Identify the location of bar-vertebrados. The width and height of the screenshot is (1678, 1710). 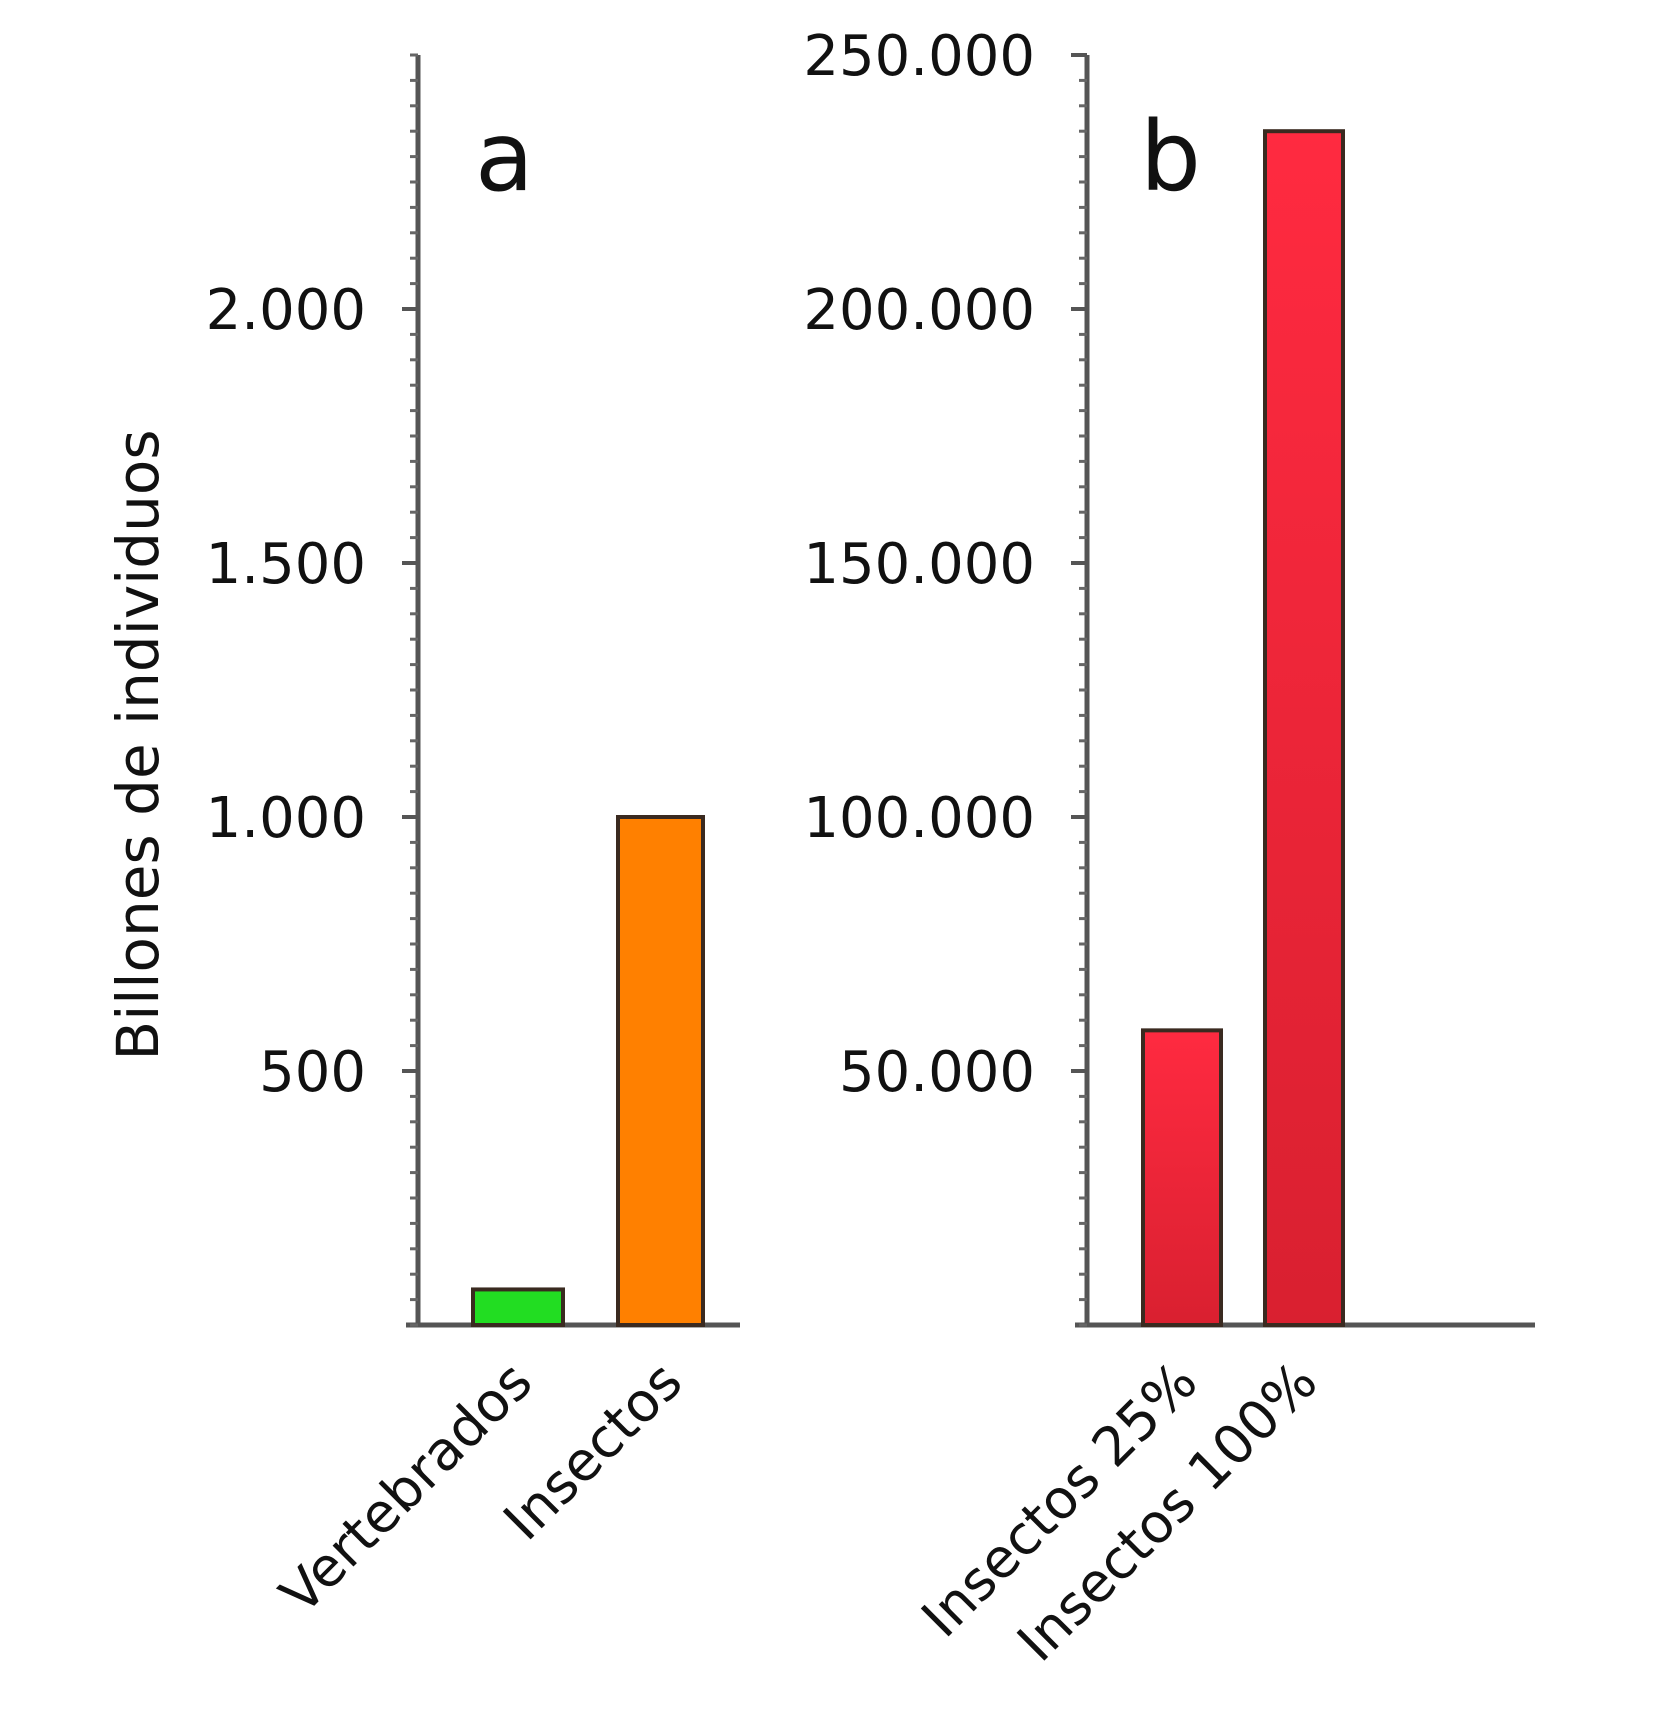
(518, 1307).